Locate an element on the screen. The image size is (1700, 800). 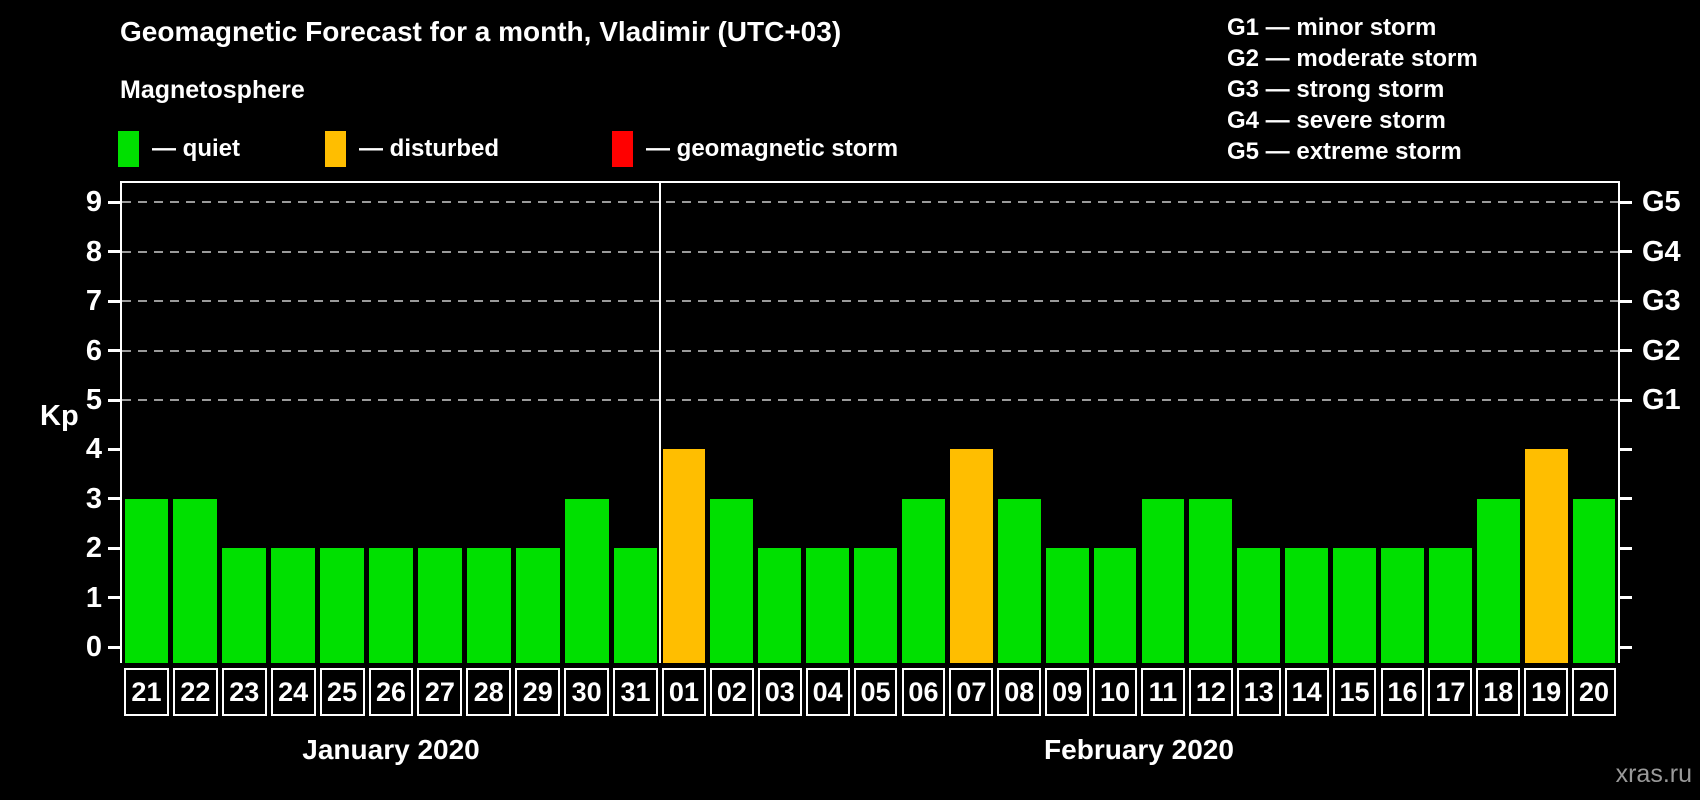
y-axis-tick-label: 0 is located at coordinates (93, 647).